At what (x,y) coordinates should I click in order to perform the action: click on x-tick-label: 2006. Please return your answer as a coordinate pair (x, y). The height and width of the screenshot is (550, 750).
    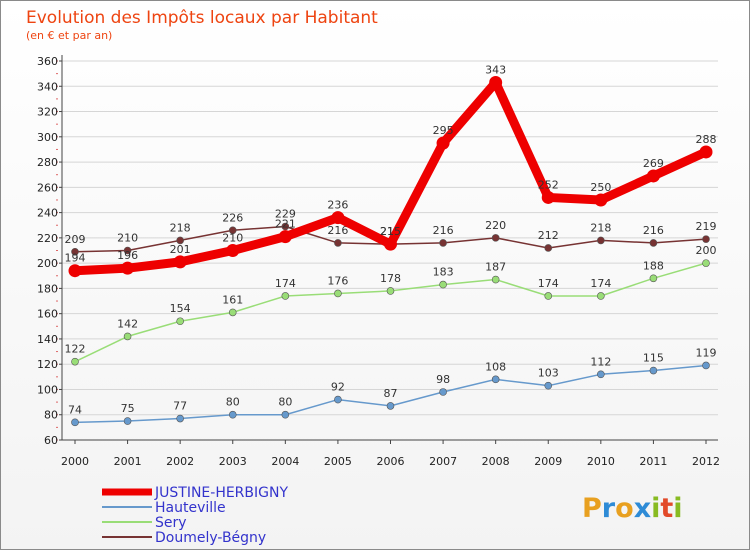
    Looking at the image, I should click on (391, 461).